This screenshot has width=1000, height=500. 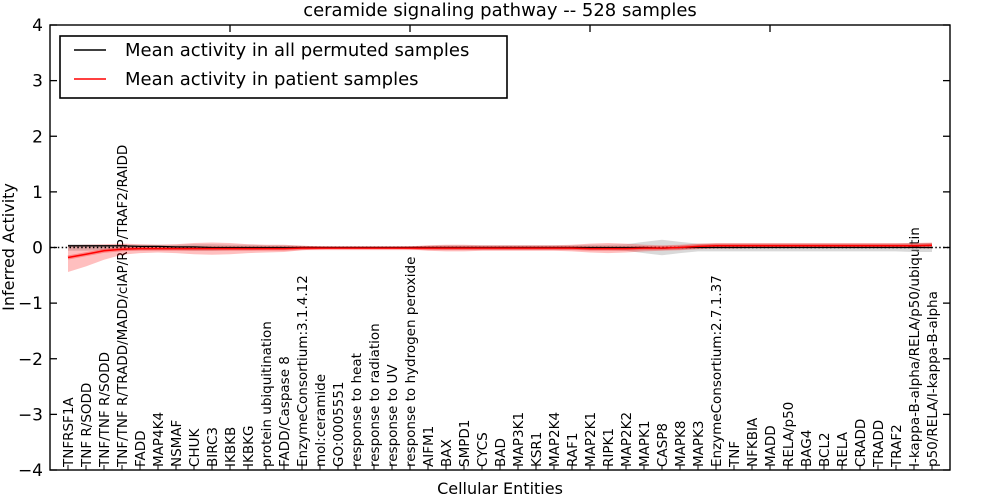 What do you see at coordinates (573, 450) in the screenshot?
I see `x-tick-label: RAF1` at bounding box center [573, 450].